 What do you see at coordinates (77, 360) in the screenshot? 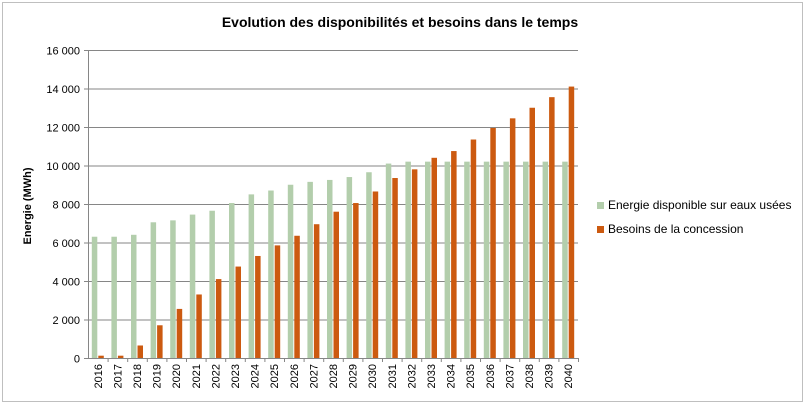
I see `y-tick-label: 0` at bounding box center [77, 360].